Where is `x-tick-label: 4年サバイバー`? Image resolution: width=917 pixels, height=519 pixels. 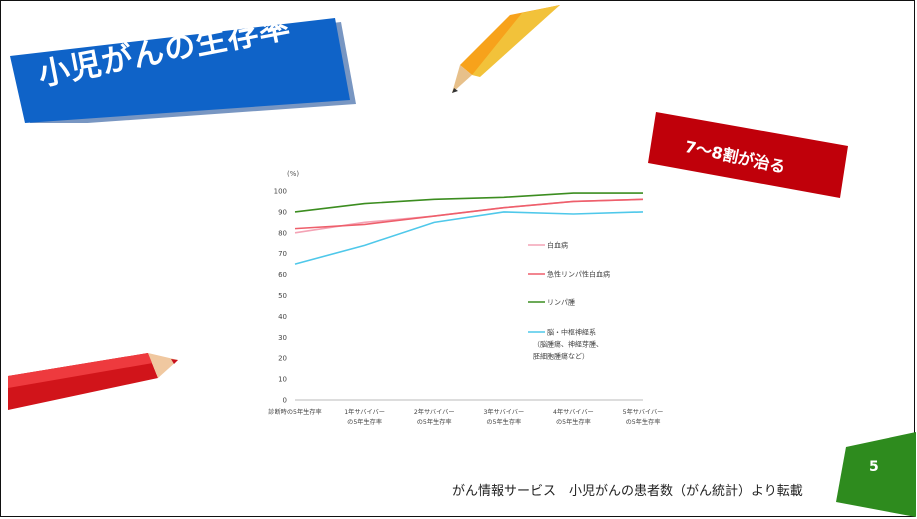
x-tick-label: 4年サバイバー is located at coordinates (573, 412).